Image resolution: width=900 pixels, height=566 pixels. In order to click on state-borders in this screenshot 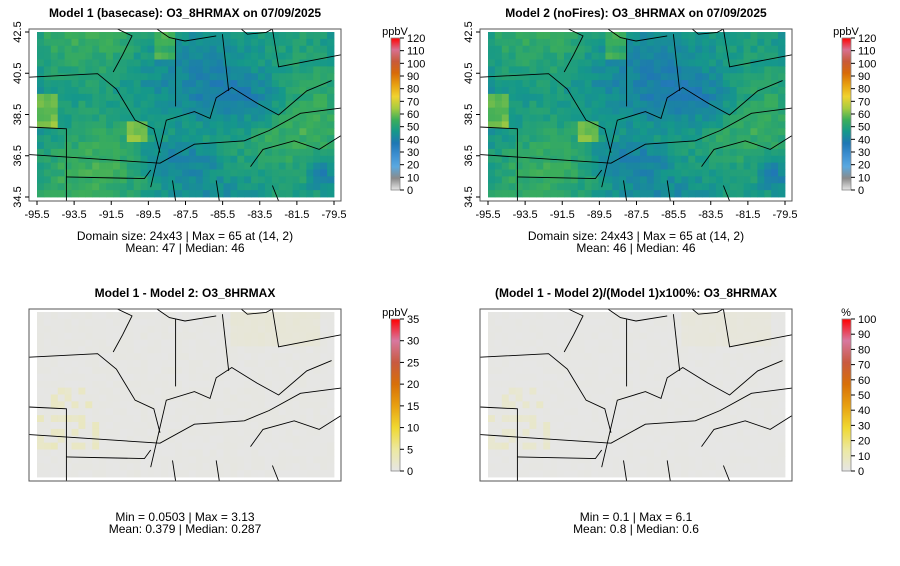, I will do `click(636, 115)`.